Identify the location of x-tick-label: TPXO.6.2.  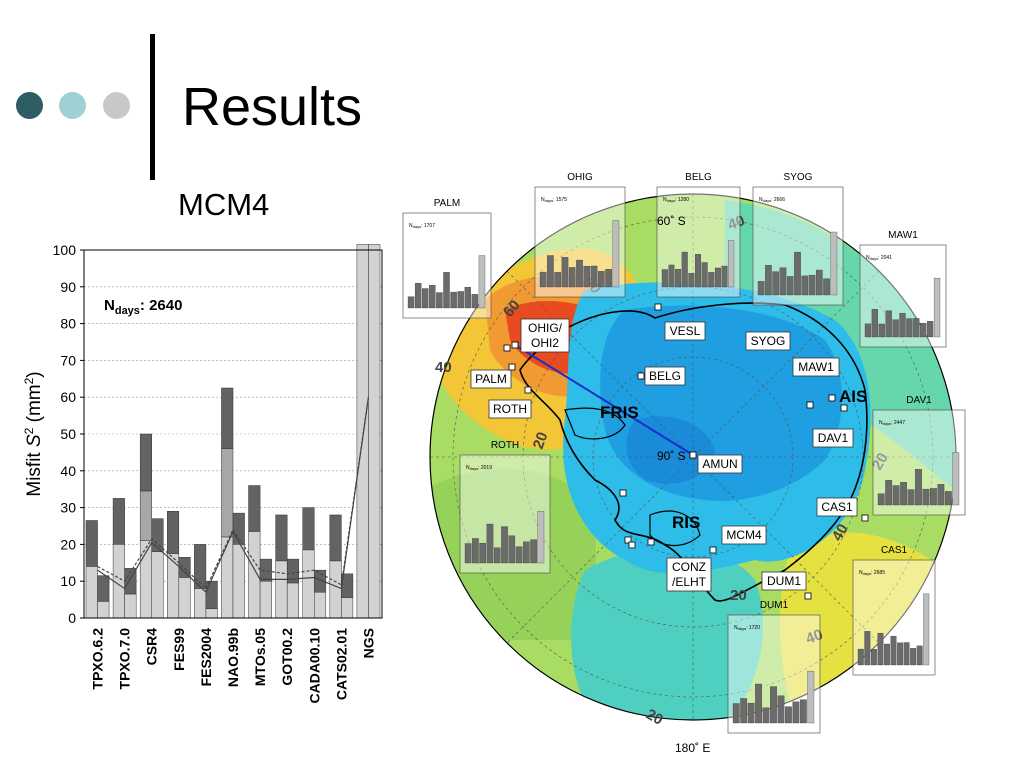
(98, 659).